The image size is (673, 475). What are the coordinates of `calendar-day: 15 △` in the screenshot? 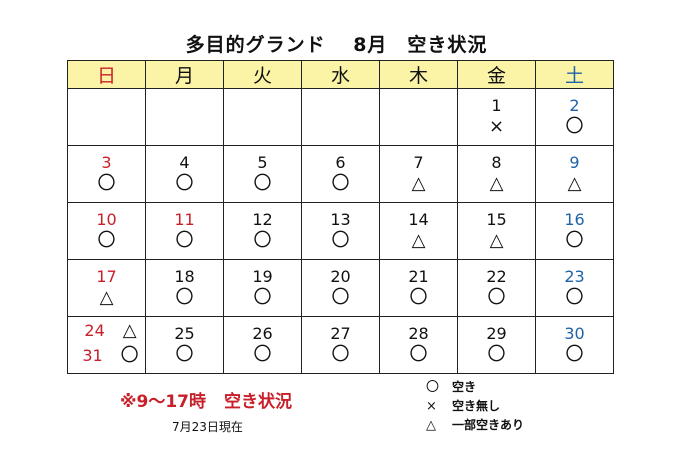 It's located at (496, 231).